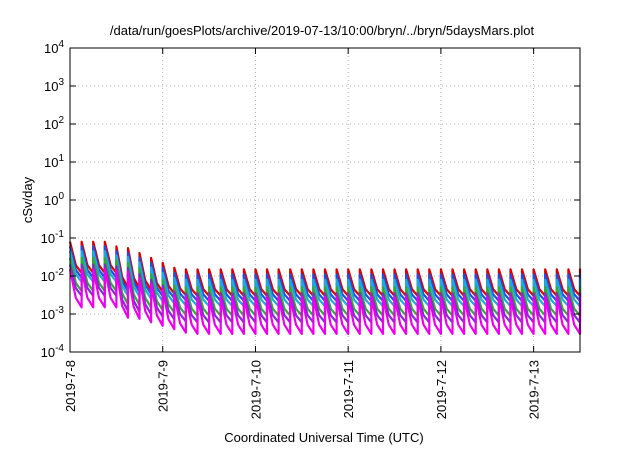 This screenshot has width=640, height=453. Describe the element at coordinates (53, 313) in the screenshot. I see `y-tick-label: 10⁻³` at that location.